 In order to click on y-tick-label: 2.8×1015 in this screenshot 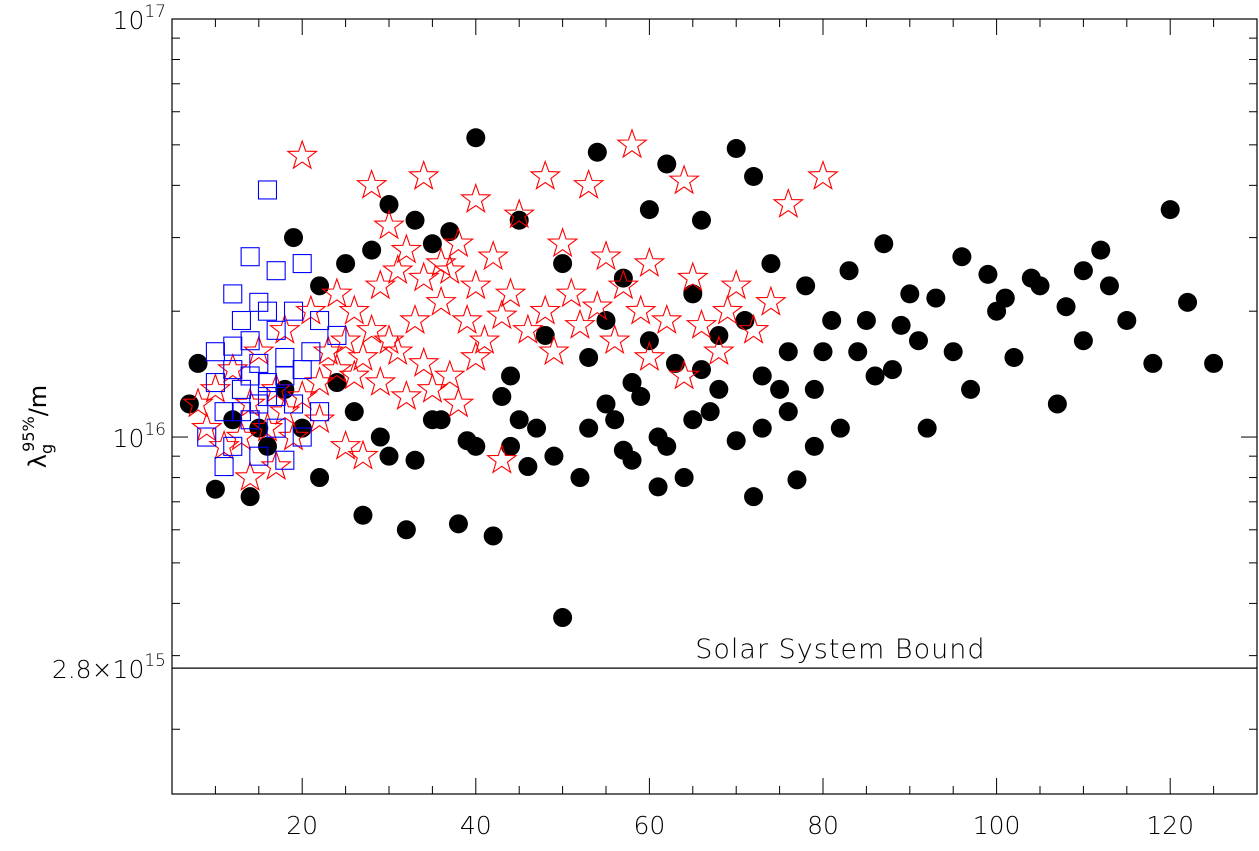, I will do `click(109, 667)`.